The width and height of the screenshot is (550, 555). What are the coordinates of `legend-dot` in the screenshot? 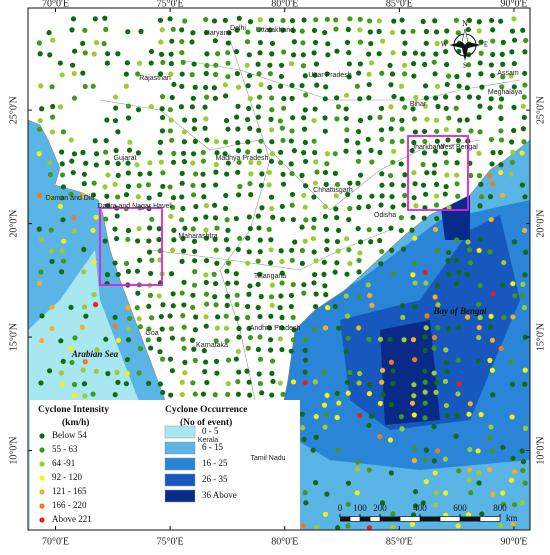 It's located at (42, 436).